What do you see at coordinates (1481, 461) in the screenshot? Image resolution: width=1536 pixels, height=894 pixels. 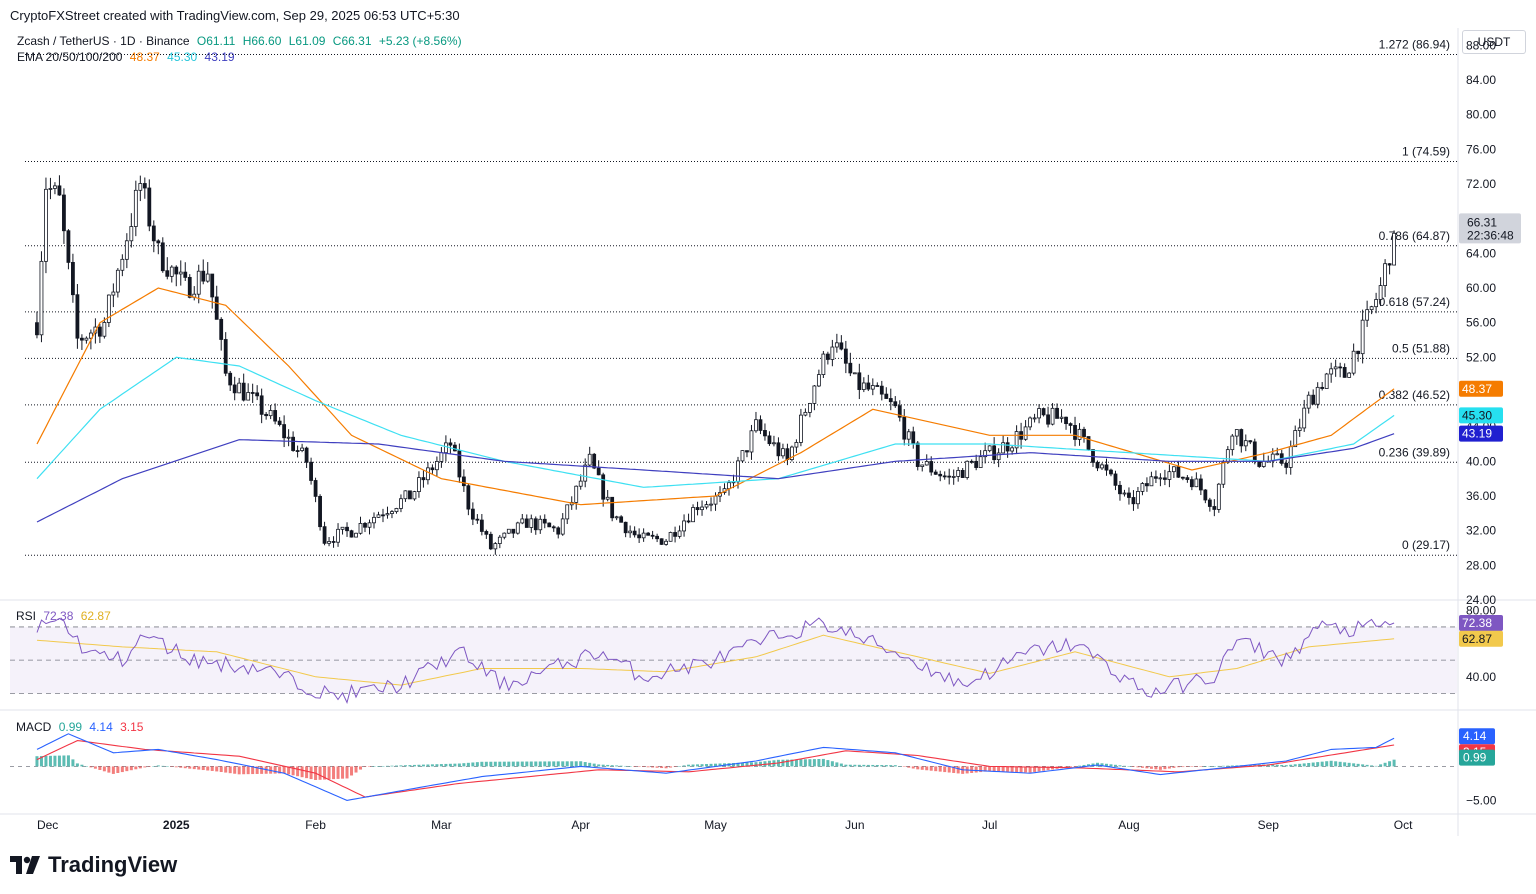 I see `price-tick-label: 40.00` at bounding box center [1481, 461].